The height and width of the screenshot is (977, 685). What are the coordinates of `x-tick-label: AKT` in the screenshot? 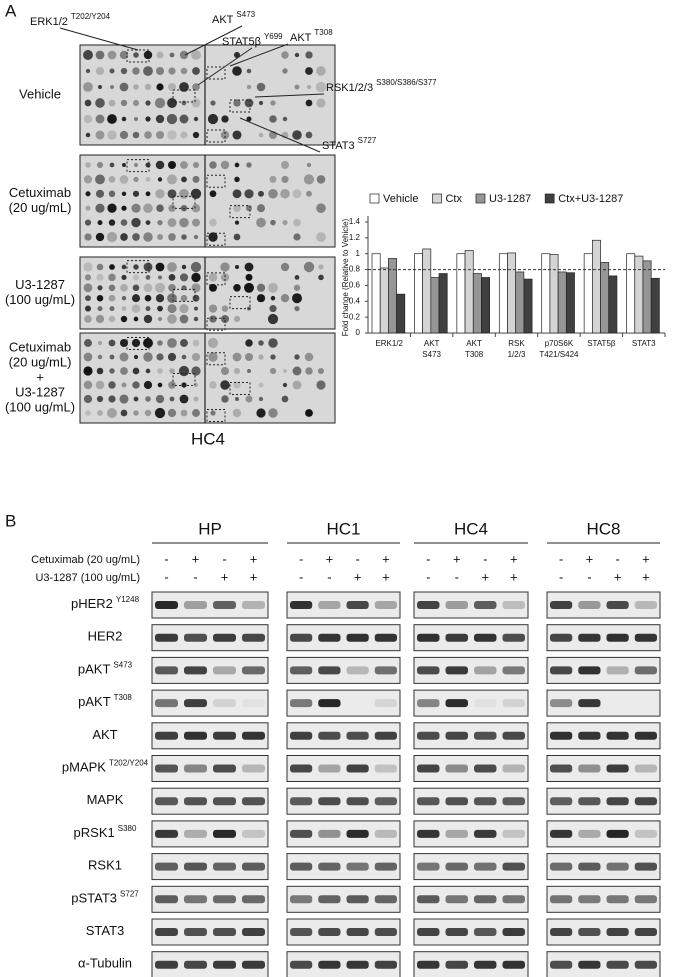 It's located at (432, 343).